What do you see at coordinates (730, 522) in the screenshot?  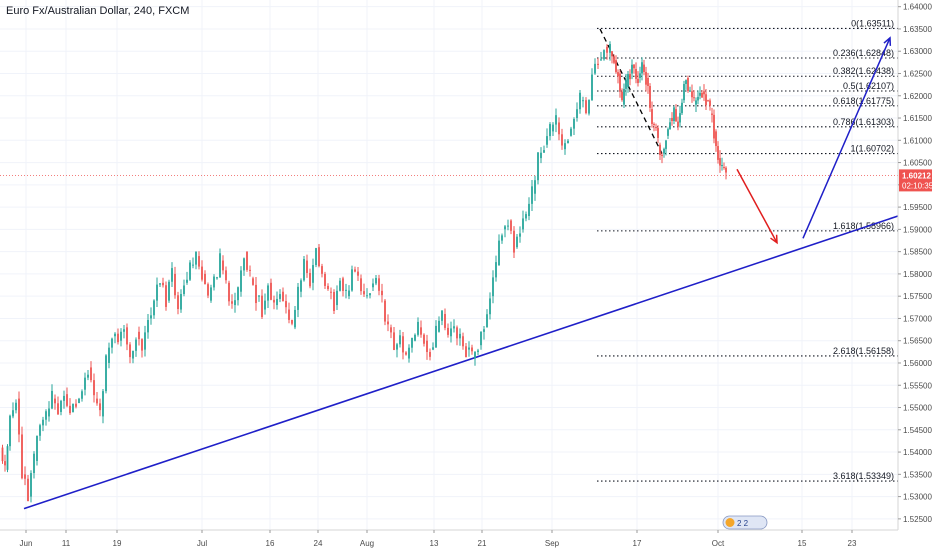 I see `event-flag-icon` at bounding box center [730, 522].